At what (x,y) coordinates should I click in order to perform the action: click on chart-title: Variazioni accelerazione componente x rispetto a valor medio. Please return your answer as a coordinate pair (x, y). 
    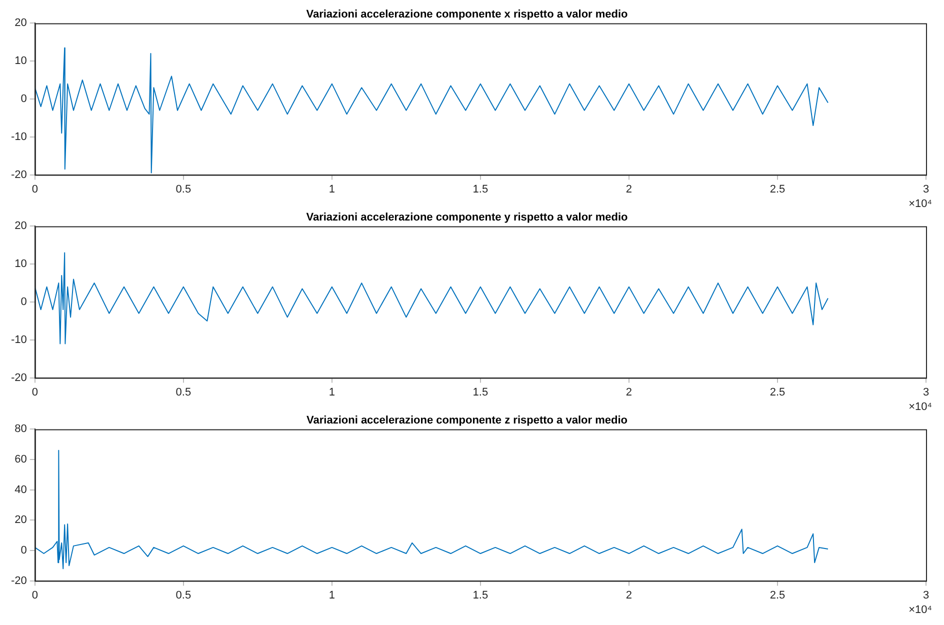
    Looking at the image, I should click on (467, 14).